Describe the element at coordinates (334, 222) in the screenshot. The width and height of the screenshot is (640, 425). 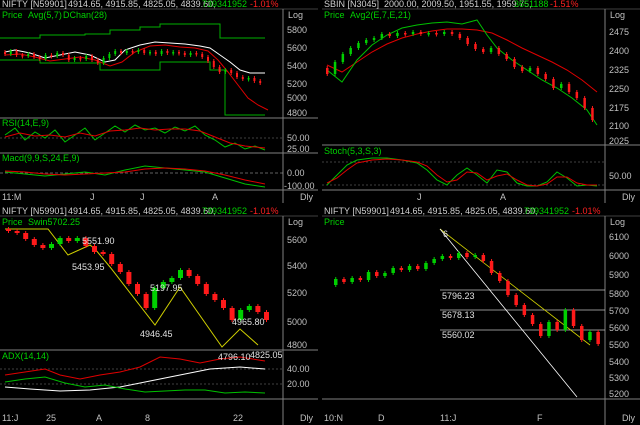
I see `indicator-price-label: Price` at that location.